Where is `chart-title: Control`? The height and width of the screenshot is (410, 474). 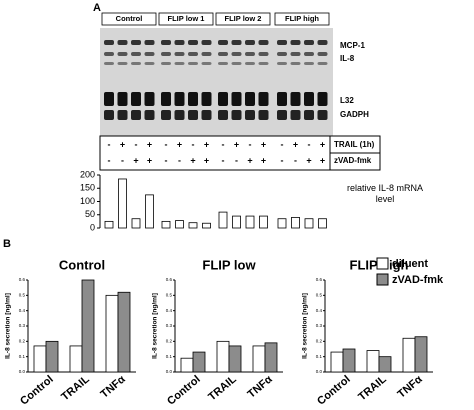 chart-title: Control is located at coordinates (82, 264).